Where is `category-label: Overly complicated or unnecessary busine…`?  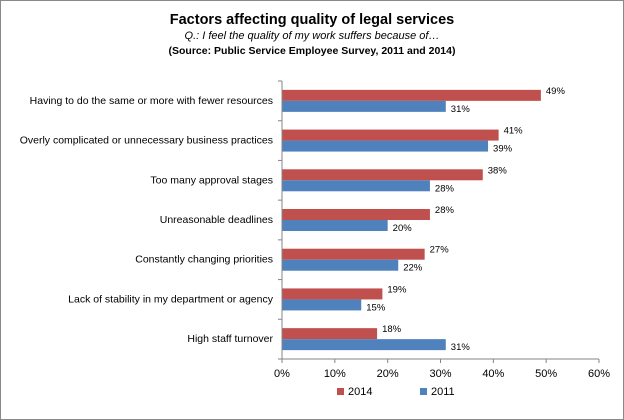
category-label: Overly complicated or unnecessary busine… is located at coordinates (146, 141).